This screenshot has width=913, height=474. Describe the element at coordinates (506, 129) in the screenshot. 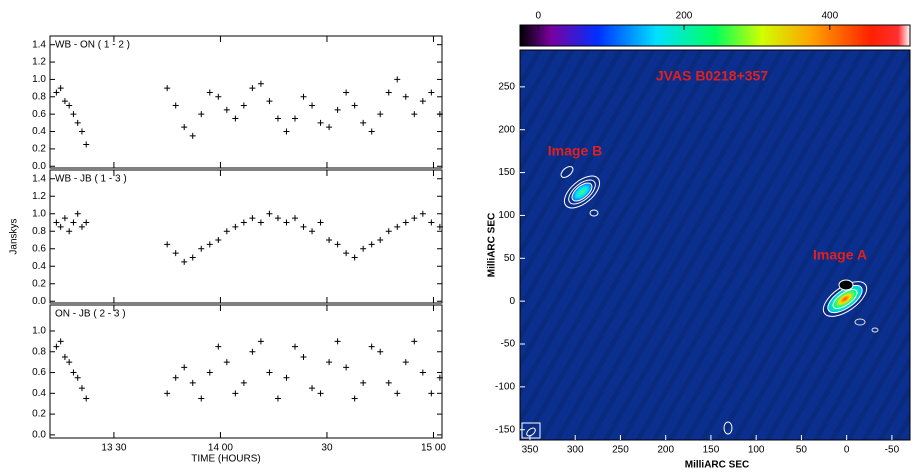

I see `y-tick-label: 200` at that location.